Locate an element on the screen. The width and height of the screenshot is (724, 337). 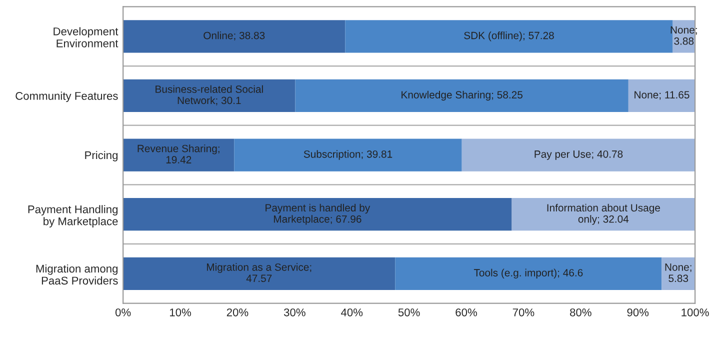
x-tick-label: 100% is located at coordinates (695, 312).